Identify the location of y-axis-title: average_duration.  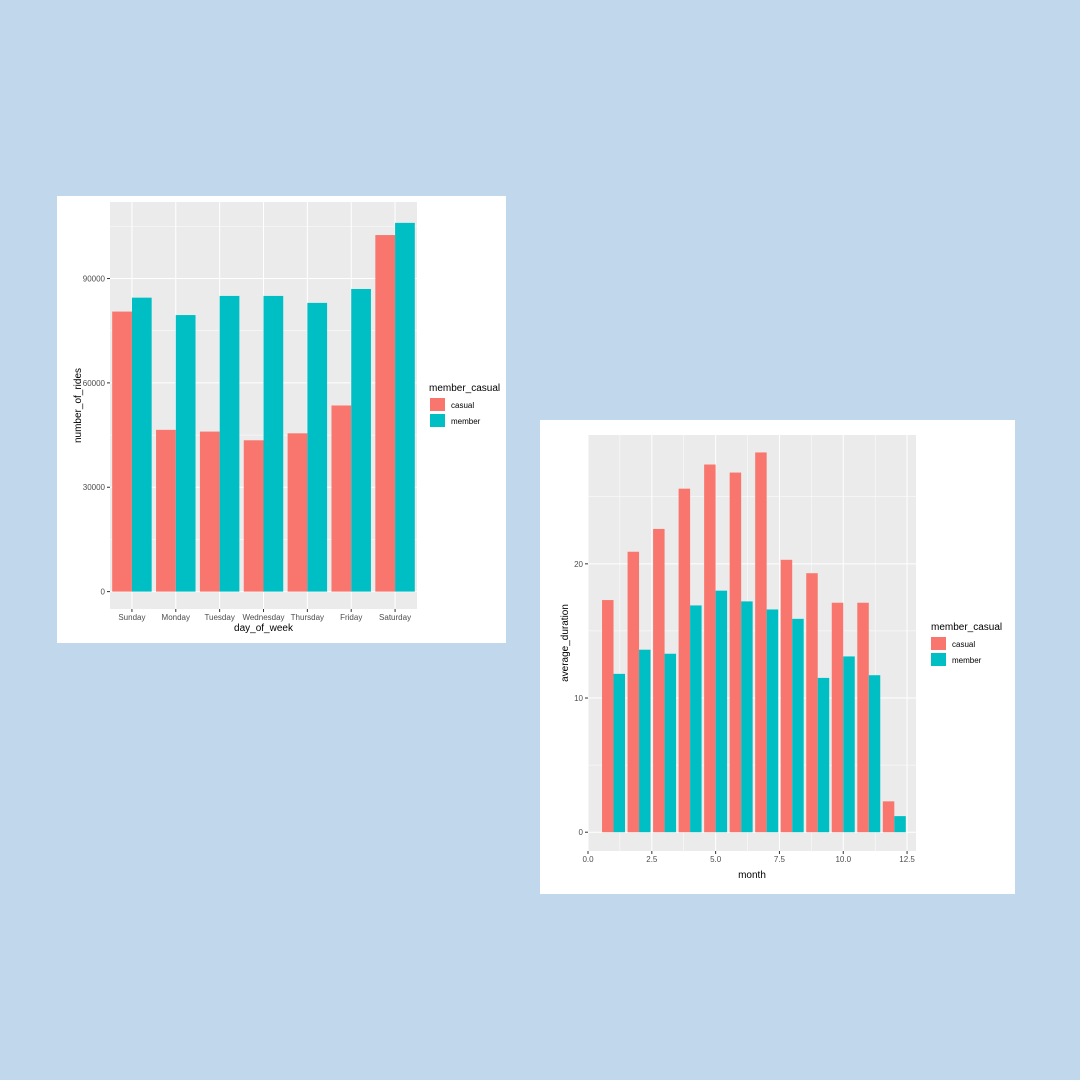
(565, 643).